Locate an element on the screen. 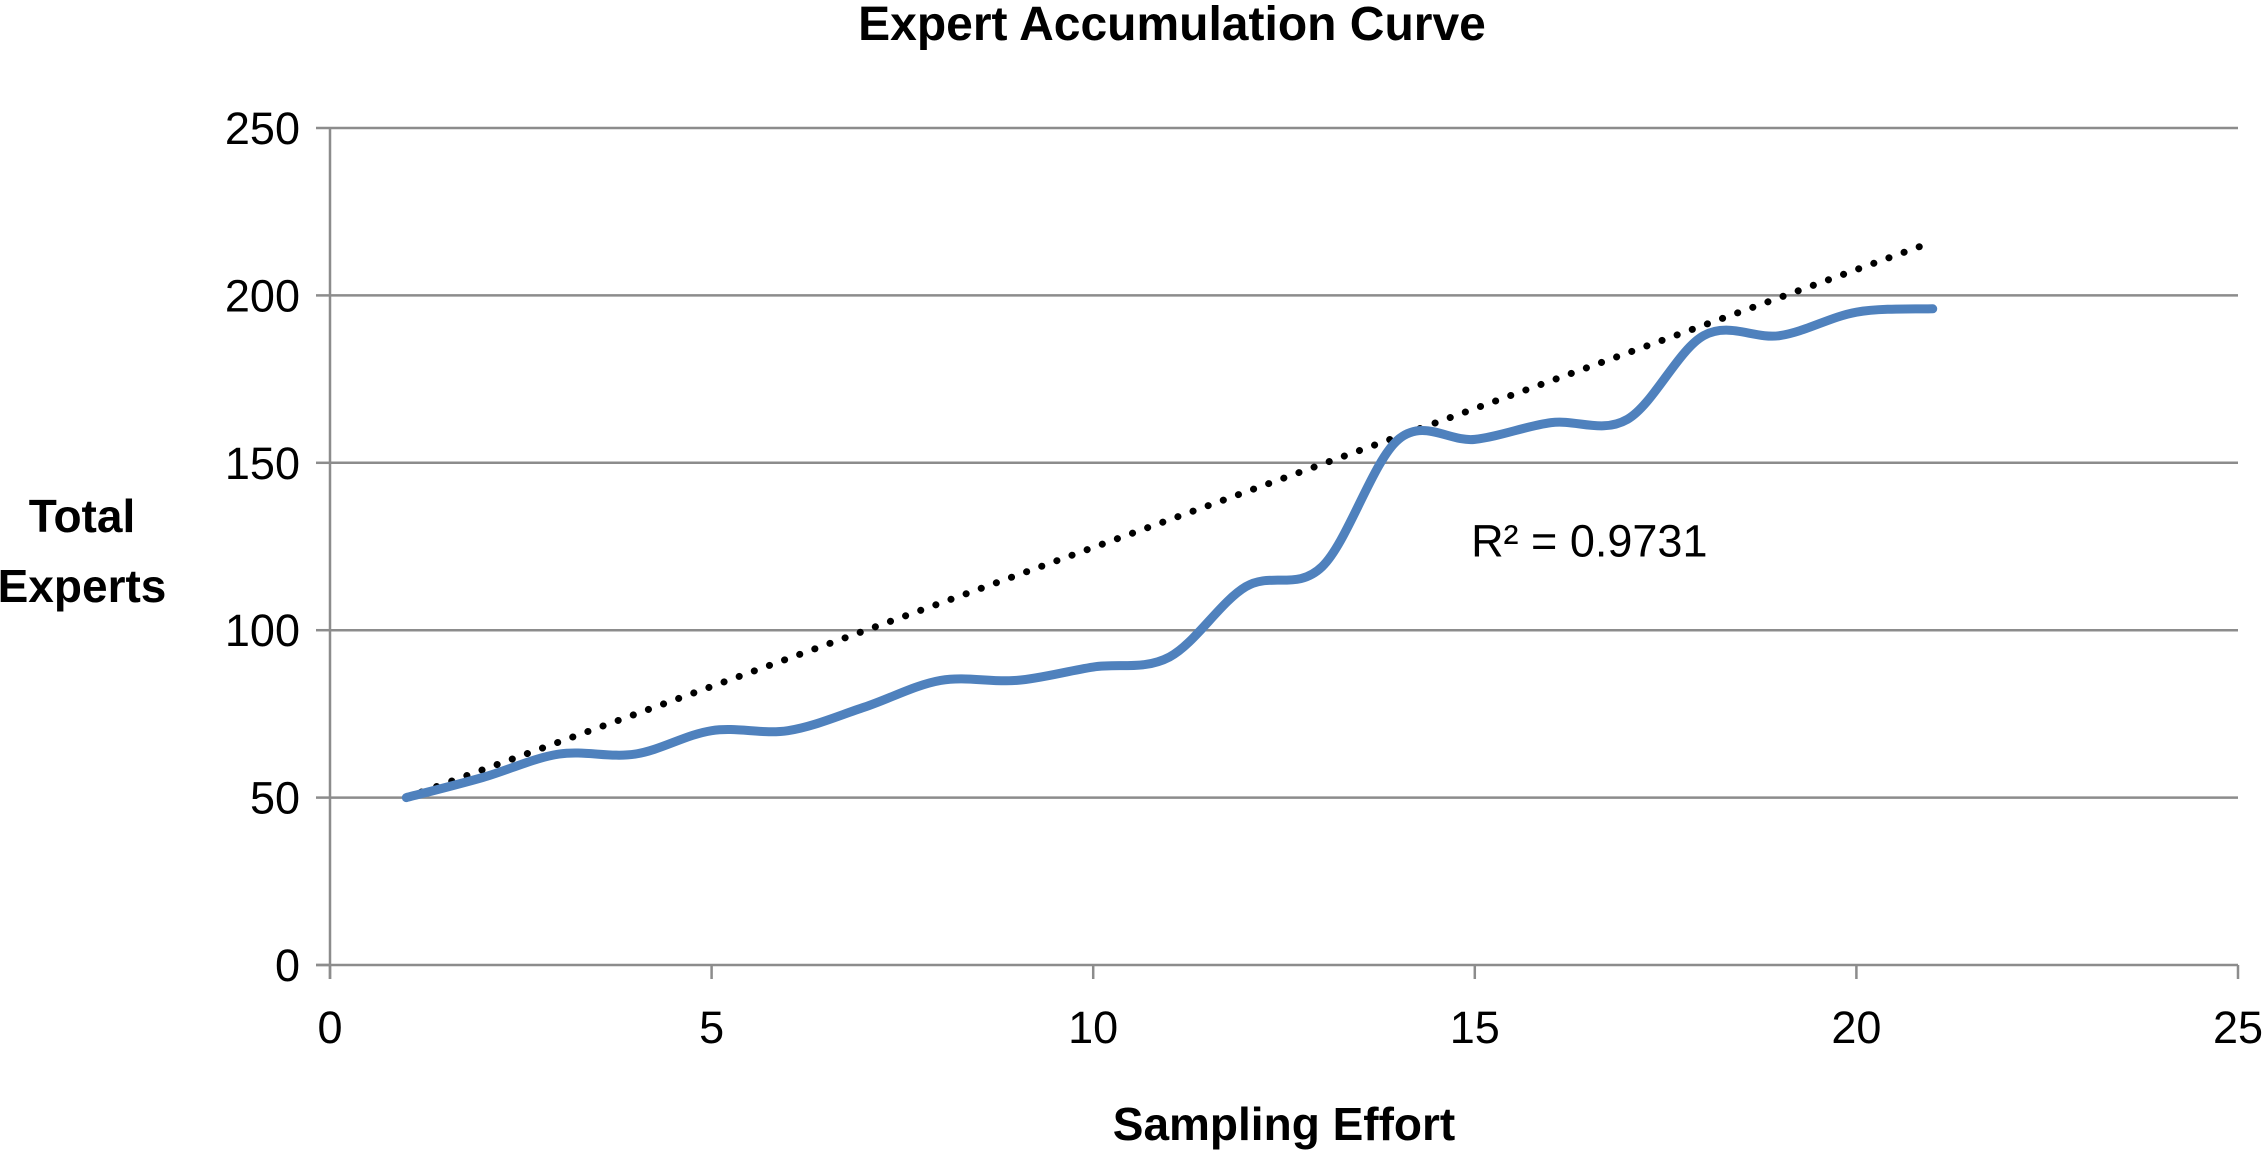 The height and width of the screenshot is (1150, 2264). y-tick-label: 0 is located at coordinates (287, 965).